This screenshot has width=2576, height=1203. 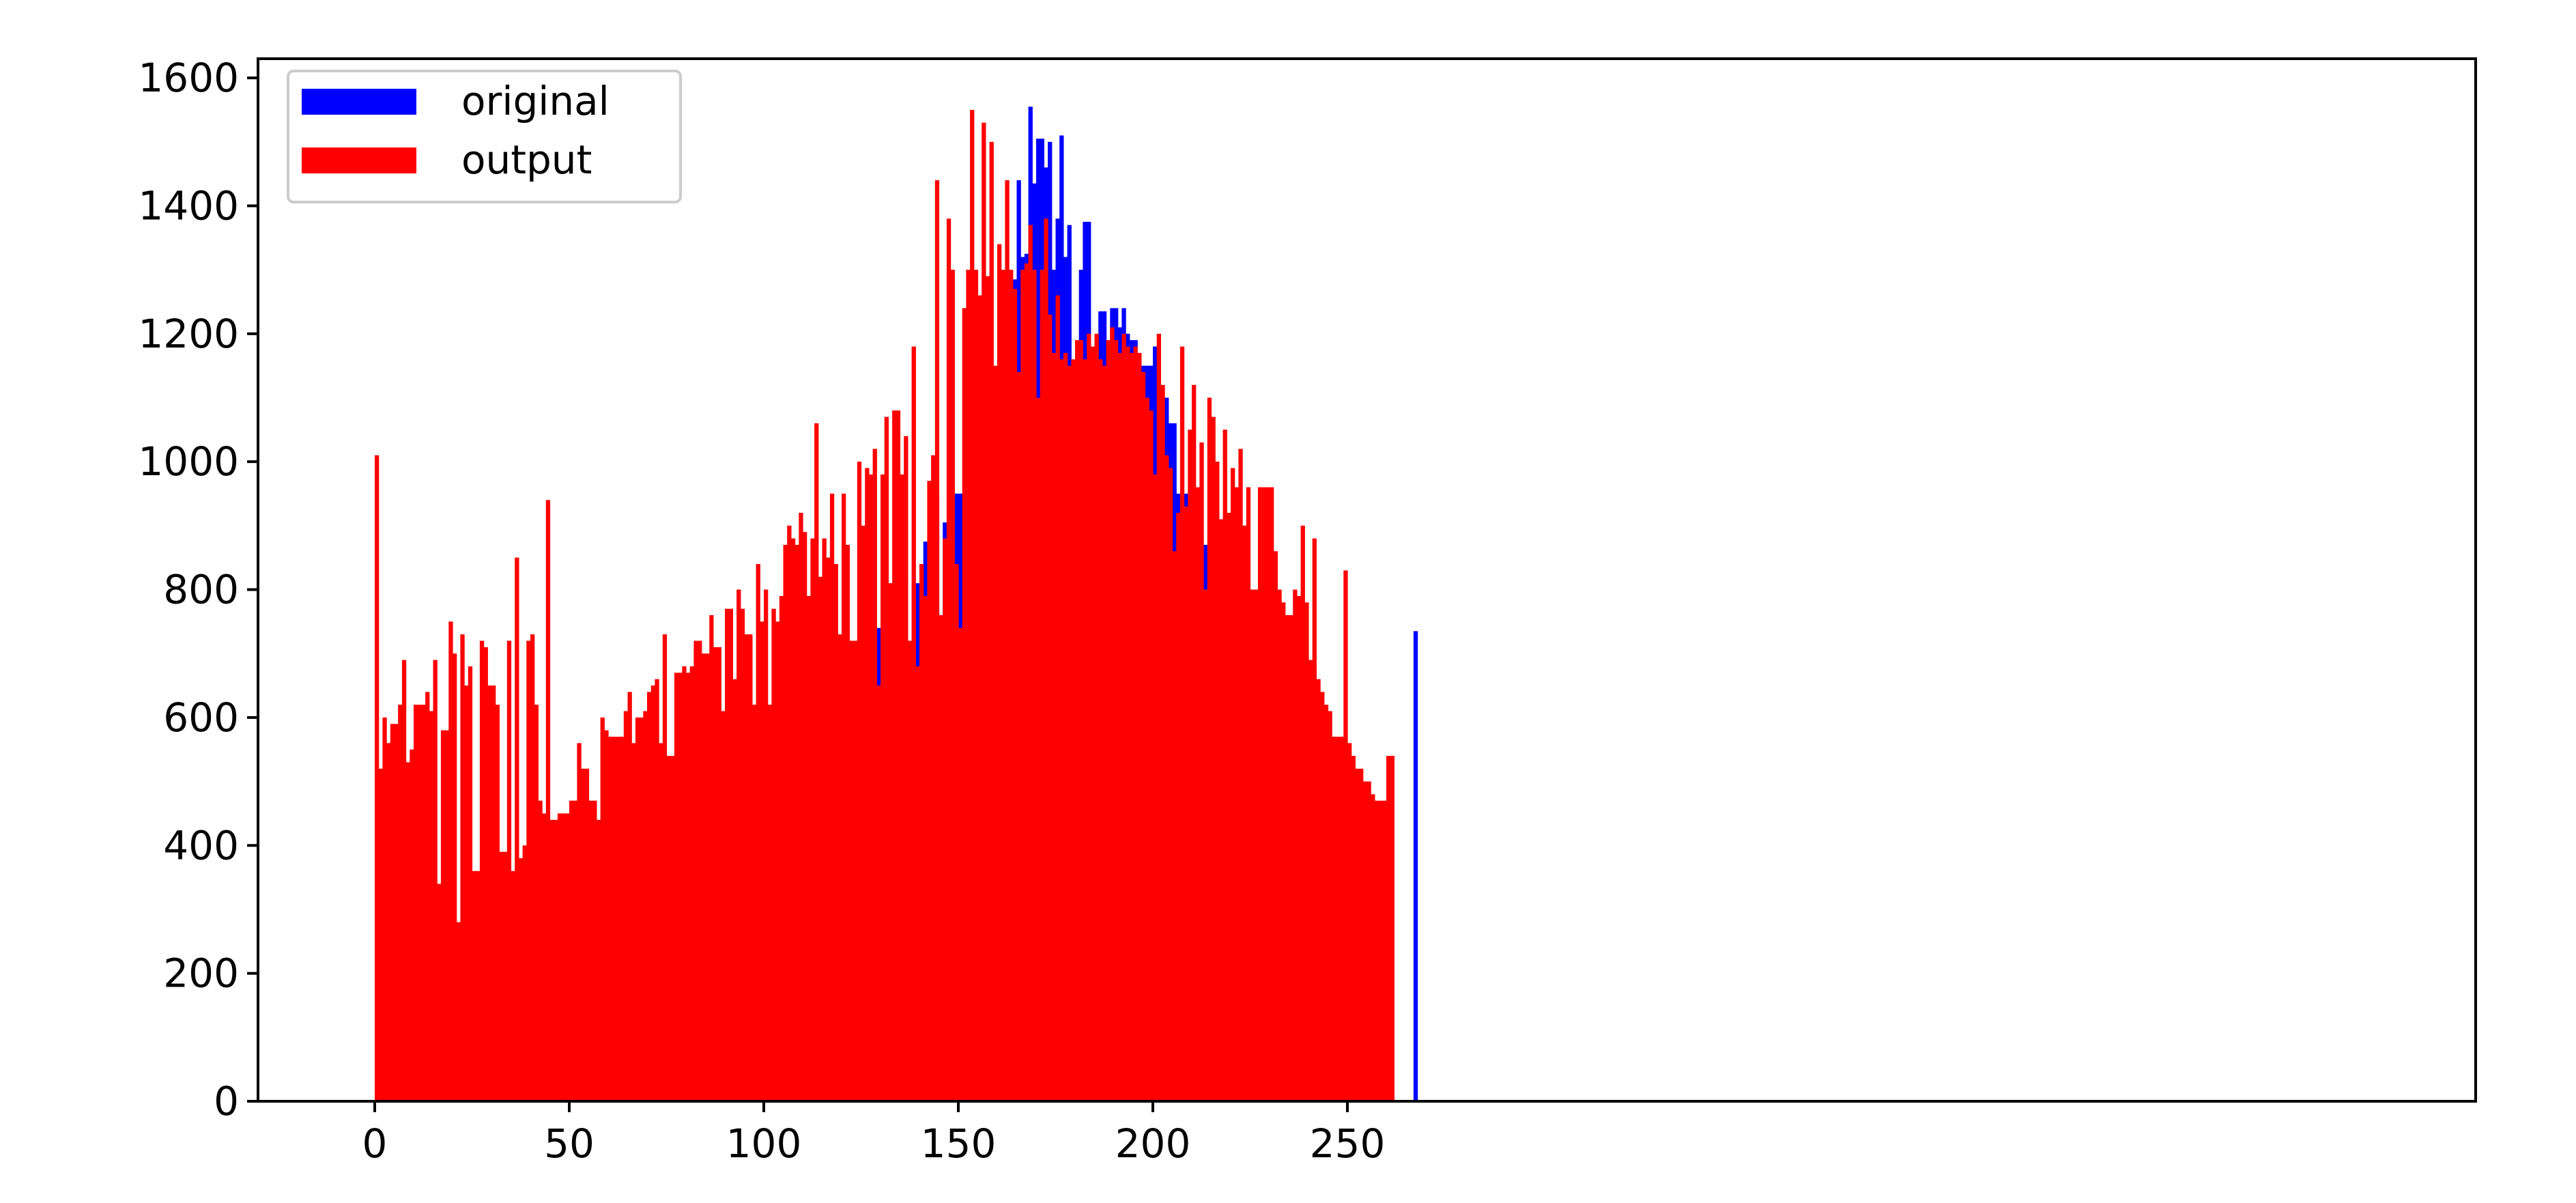 What do you see at coordinates (226, 1101) in the screenshot?
I see `y-tick-label: 0` at bounding box center [226, 1101].